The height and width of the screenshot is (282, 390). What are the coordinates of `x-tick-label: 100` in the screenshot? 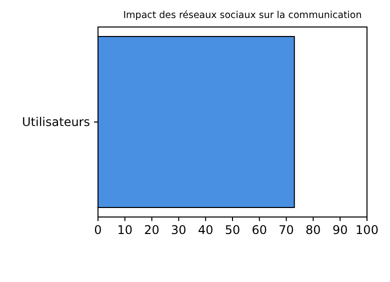 It's located at (367, 230).